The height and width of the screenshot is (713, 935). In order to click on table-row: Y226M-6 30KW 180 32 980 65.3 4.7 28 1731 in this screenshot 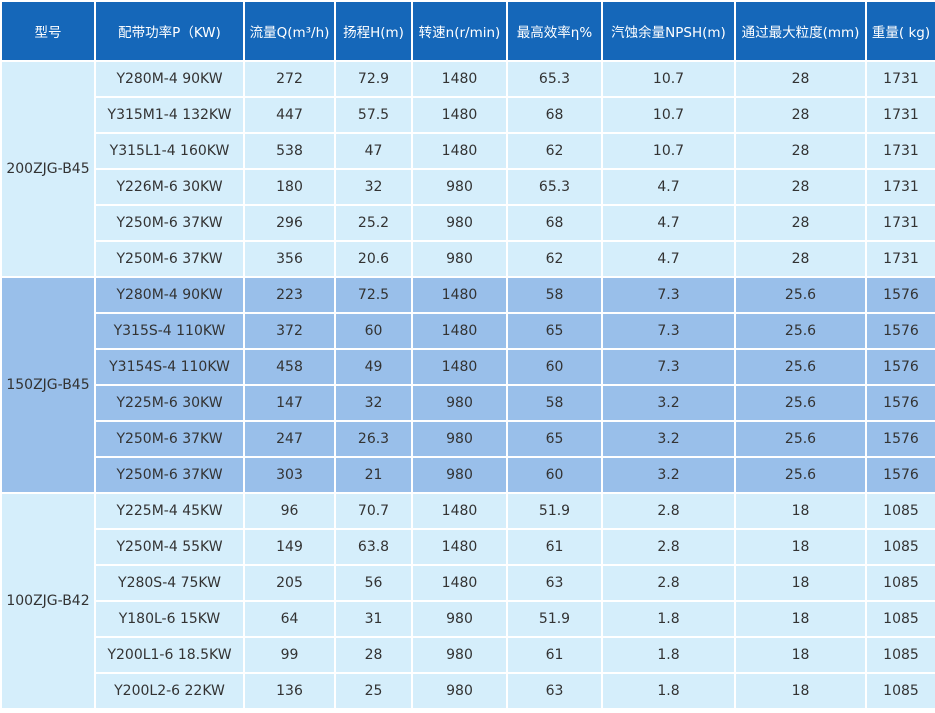, I will do `click(468, 187)`.